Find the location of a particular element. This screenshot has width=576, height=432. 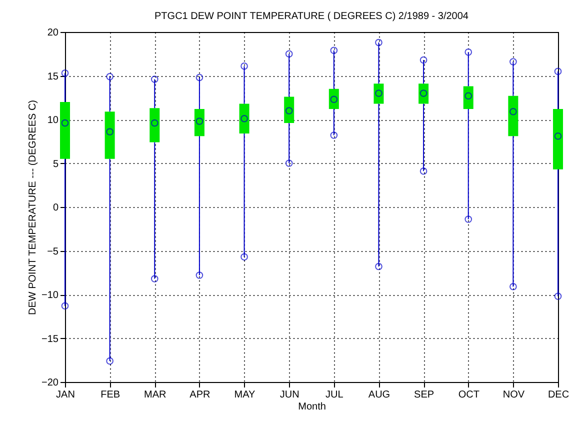

x-tick-label: JUN is located at coordinates (290, 395).